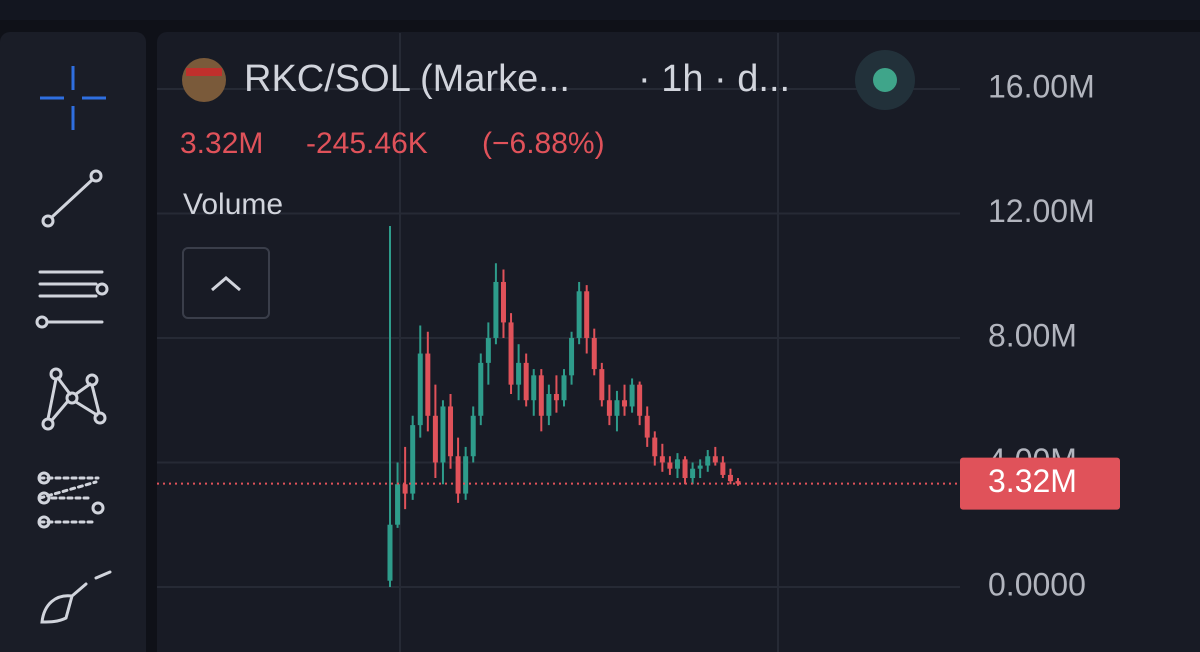 This screenshot has width=1200, height=652. Describe the element at coordinates (76, 597) in the screenshot. I see `brush-tool` at that location.